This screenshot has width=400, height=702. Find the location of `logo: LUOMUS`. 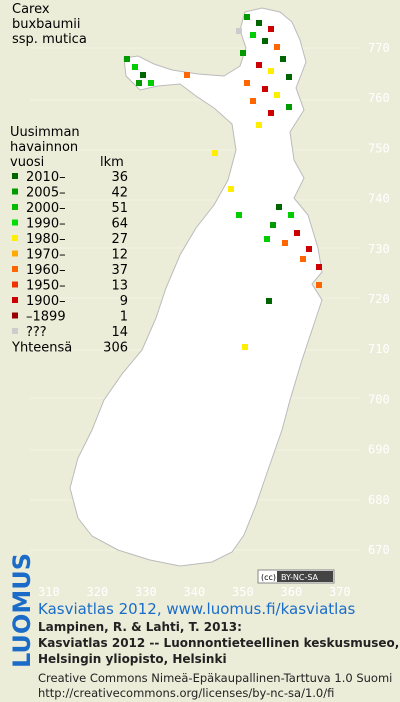

logo: LUOMUS is located at coordinates (22, 610).